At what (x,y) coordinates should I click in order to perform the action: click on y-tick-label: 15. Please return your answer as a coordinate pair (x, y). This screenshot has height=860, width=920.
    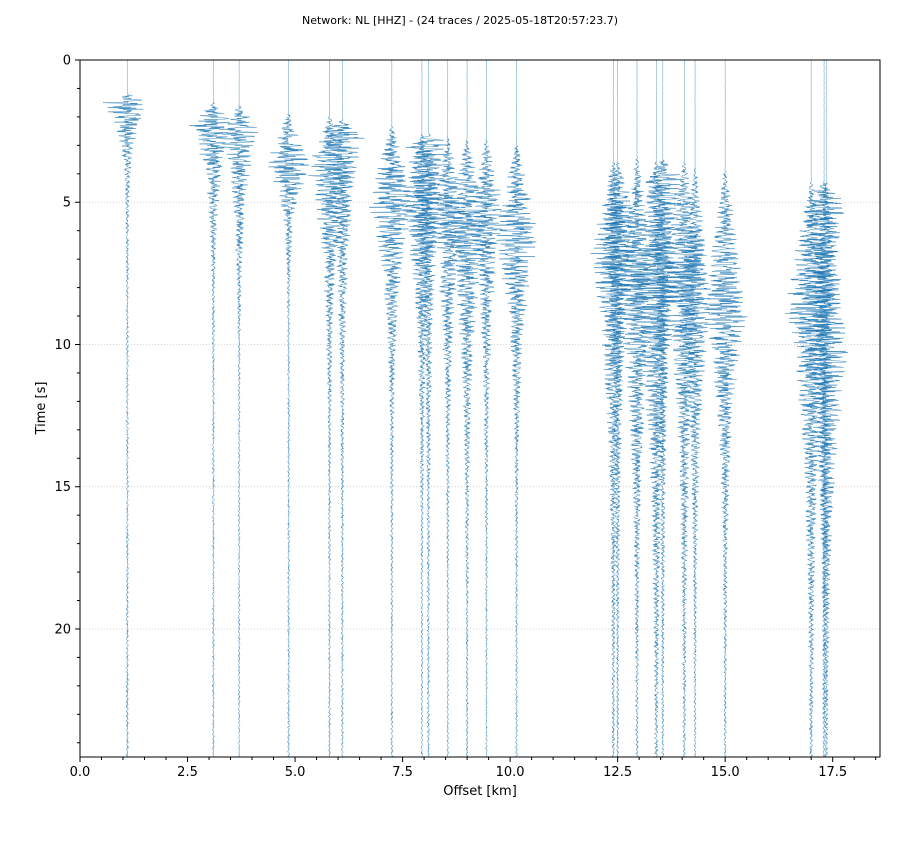
    Looking at the image, I should click on (62, 487).